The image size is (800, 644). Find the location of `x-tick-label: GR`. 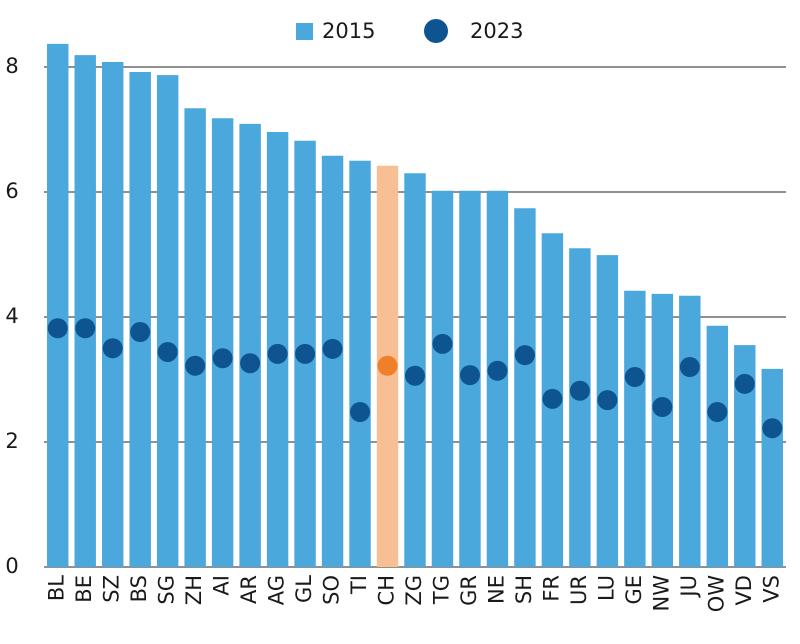

x-tick-label: GR is located at coordinates (469, 590).